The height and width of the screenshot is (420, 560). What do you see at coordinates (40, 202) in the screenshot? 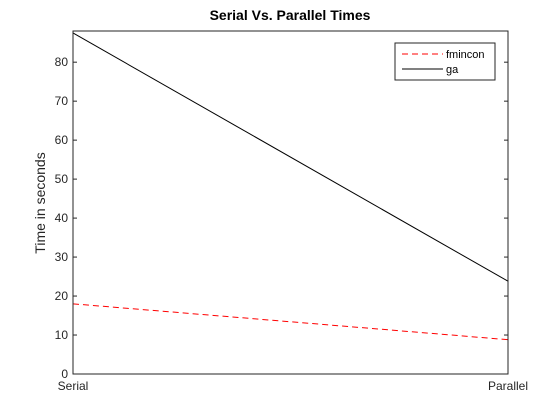
I see `y-axis-label: Time in seconds` at bounding box center [40, 202].